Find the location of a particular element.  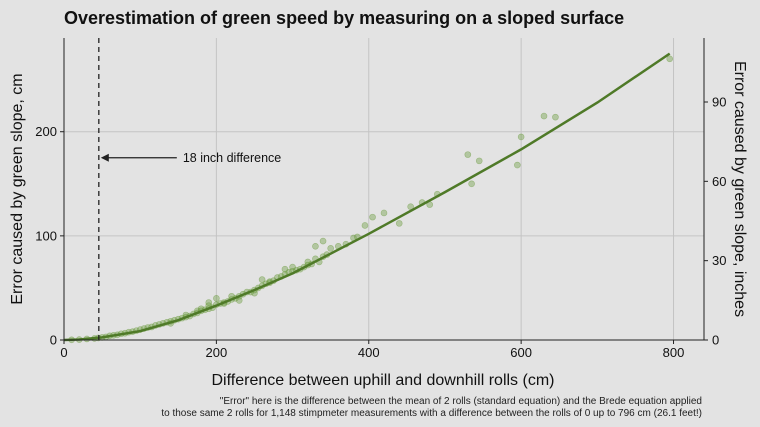

x-tick-label: 0 is located at coordinates (63, 352).